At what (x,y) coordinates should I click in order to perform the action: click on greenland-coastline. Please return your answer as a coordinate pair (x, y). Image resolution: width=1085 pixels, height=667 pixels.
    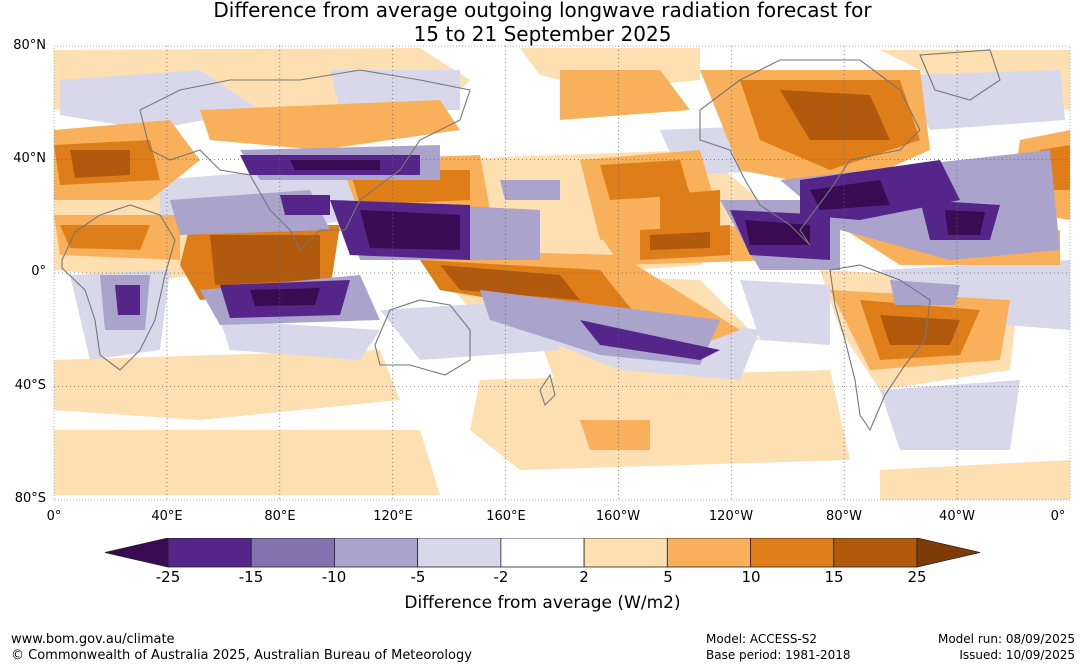
    Looking at the image, I should click on (960, 75).